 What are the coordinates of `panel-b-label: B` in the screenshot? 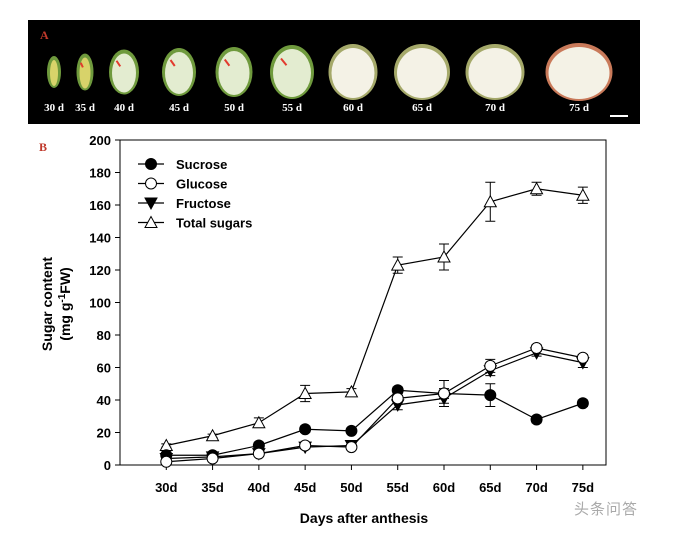 It's located at (43, 147).